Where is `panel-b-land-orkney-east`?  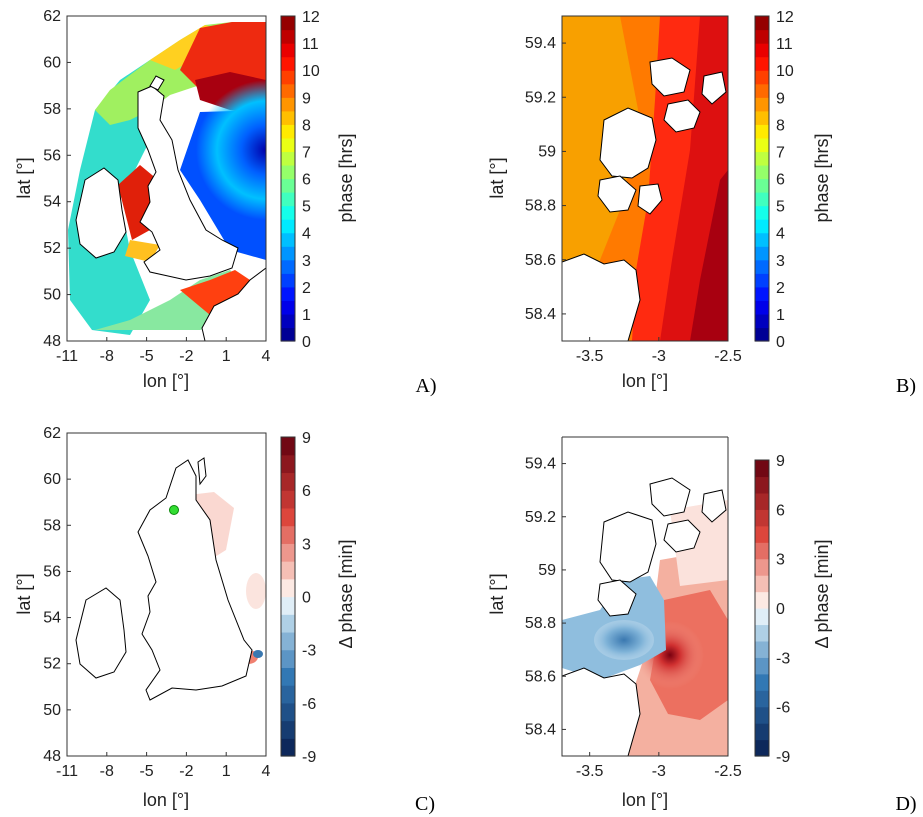
panel-b-land-orkney-east is located at coordinates (682, 116).